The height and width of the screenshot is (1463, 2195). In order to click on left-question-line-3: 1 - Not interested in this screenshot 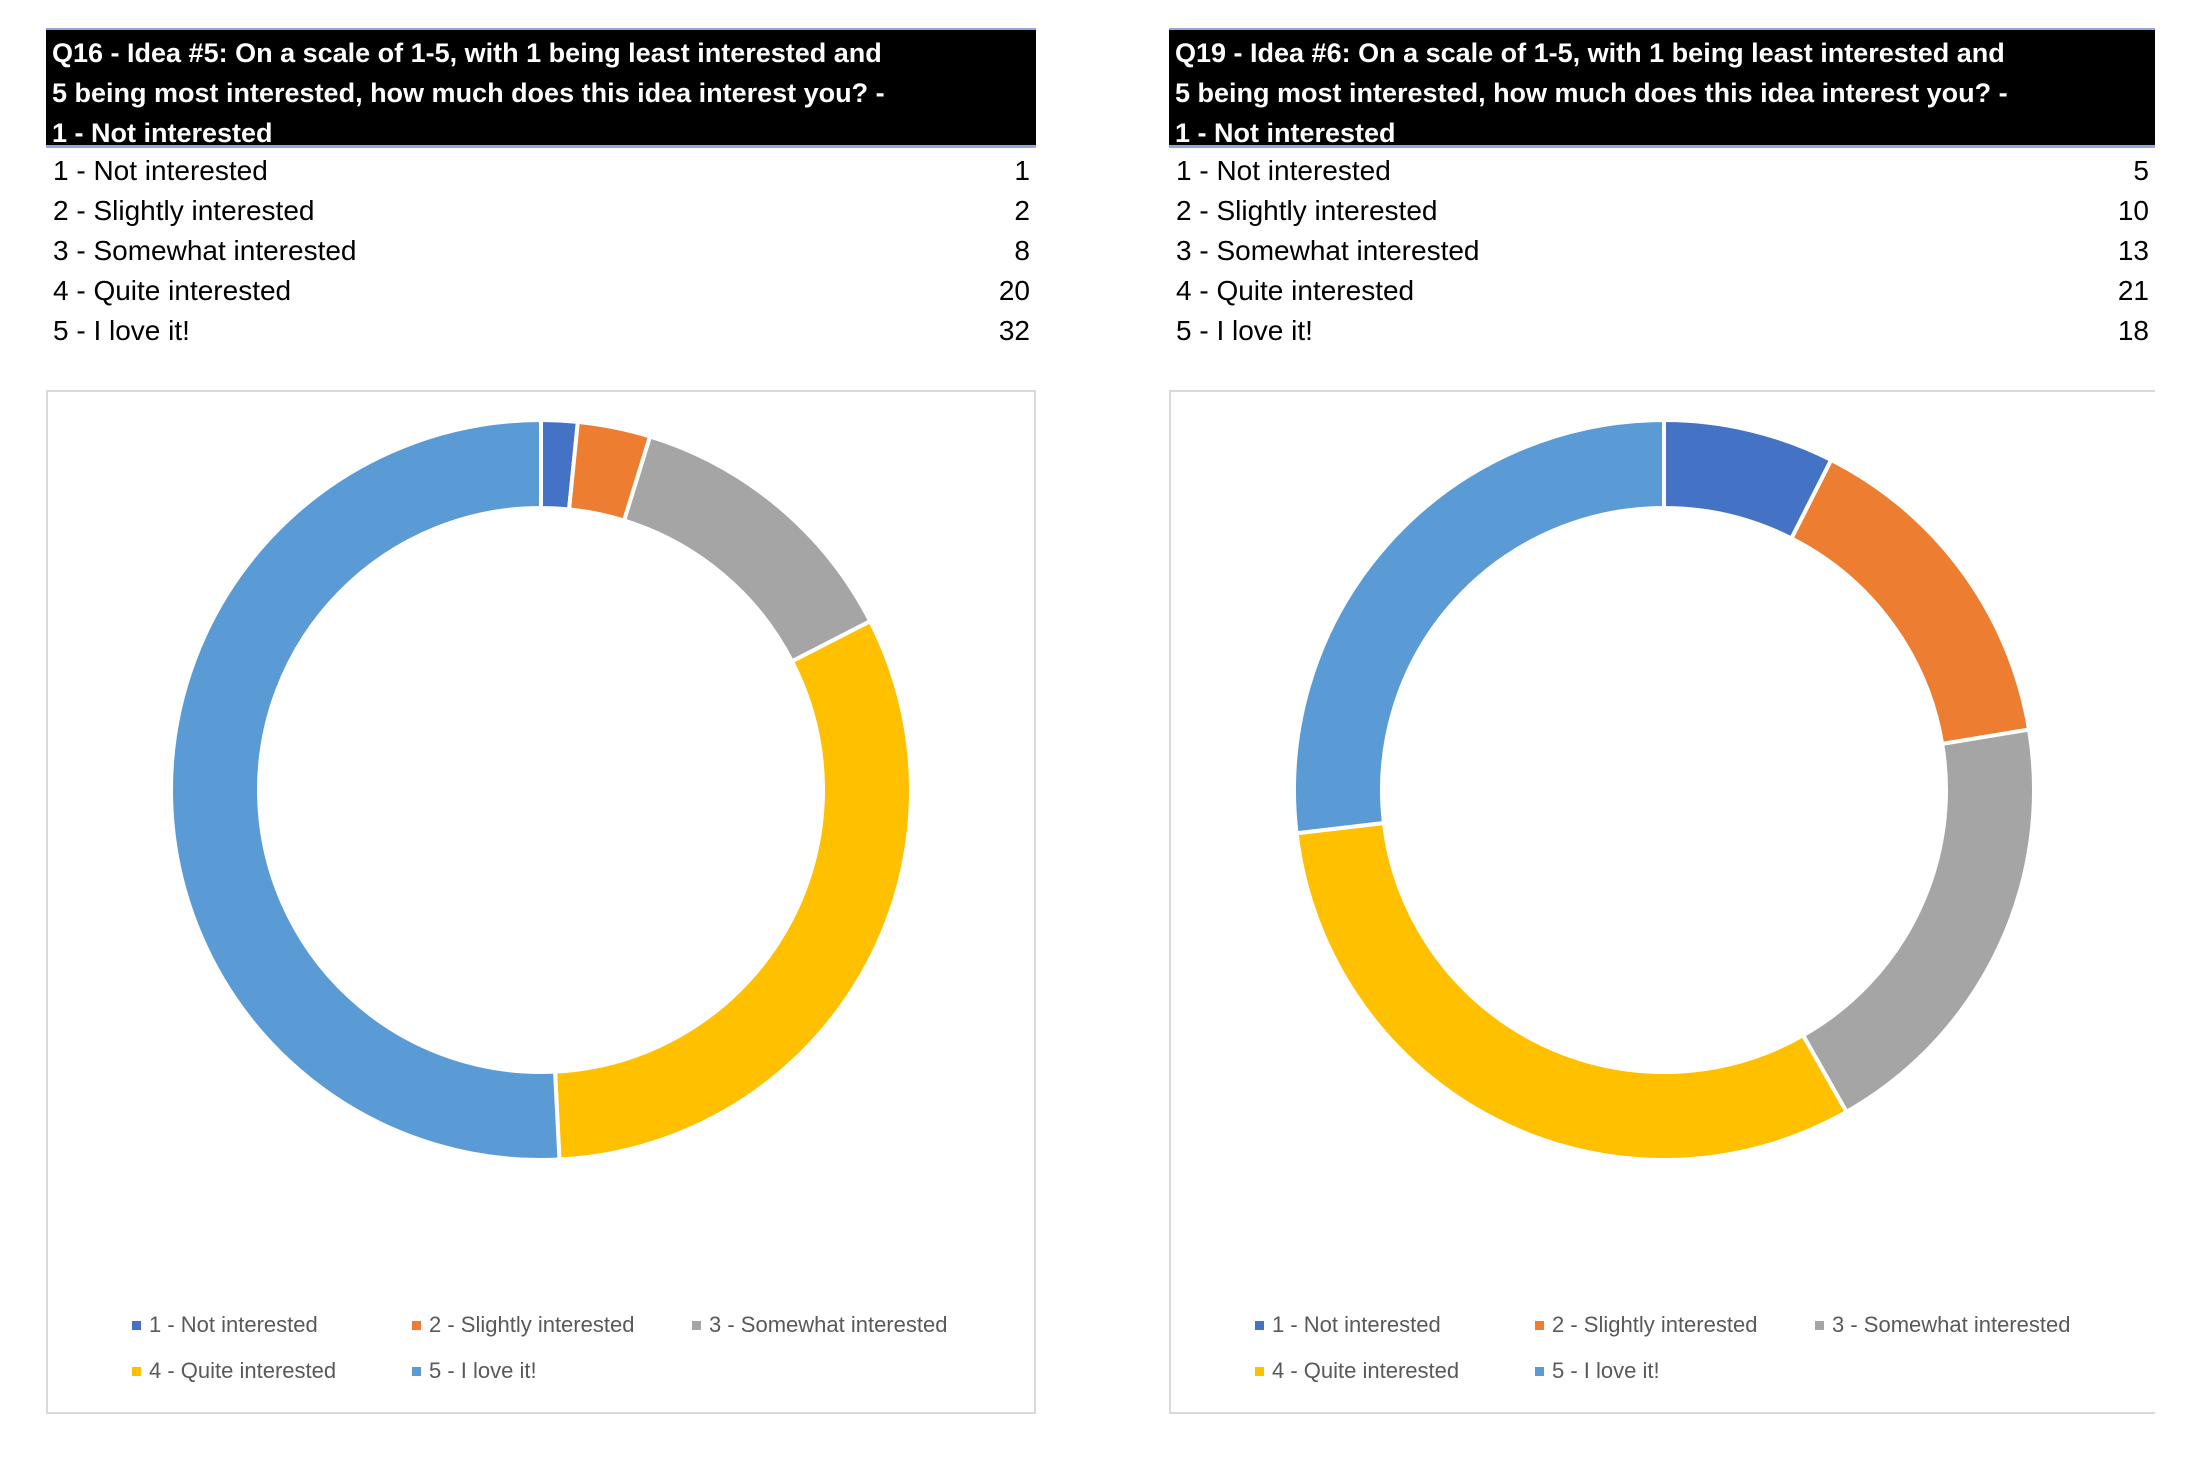, I will do `click(162, 133)`.